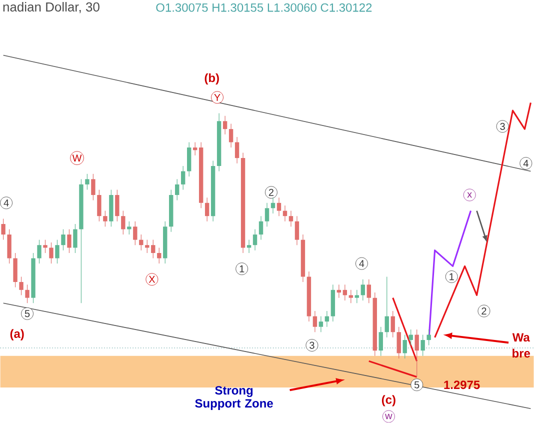 This screenshot has height=423, width=534. What do you see at coordinates (462, 385) in the screenshot?
I see `text: 1.2975` at bounding box center [462, 385].